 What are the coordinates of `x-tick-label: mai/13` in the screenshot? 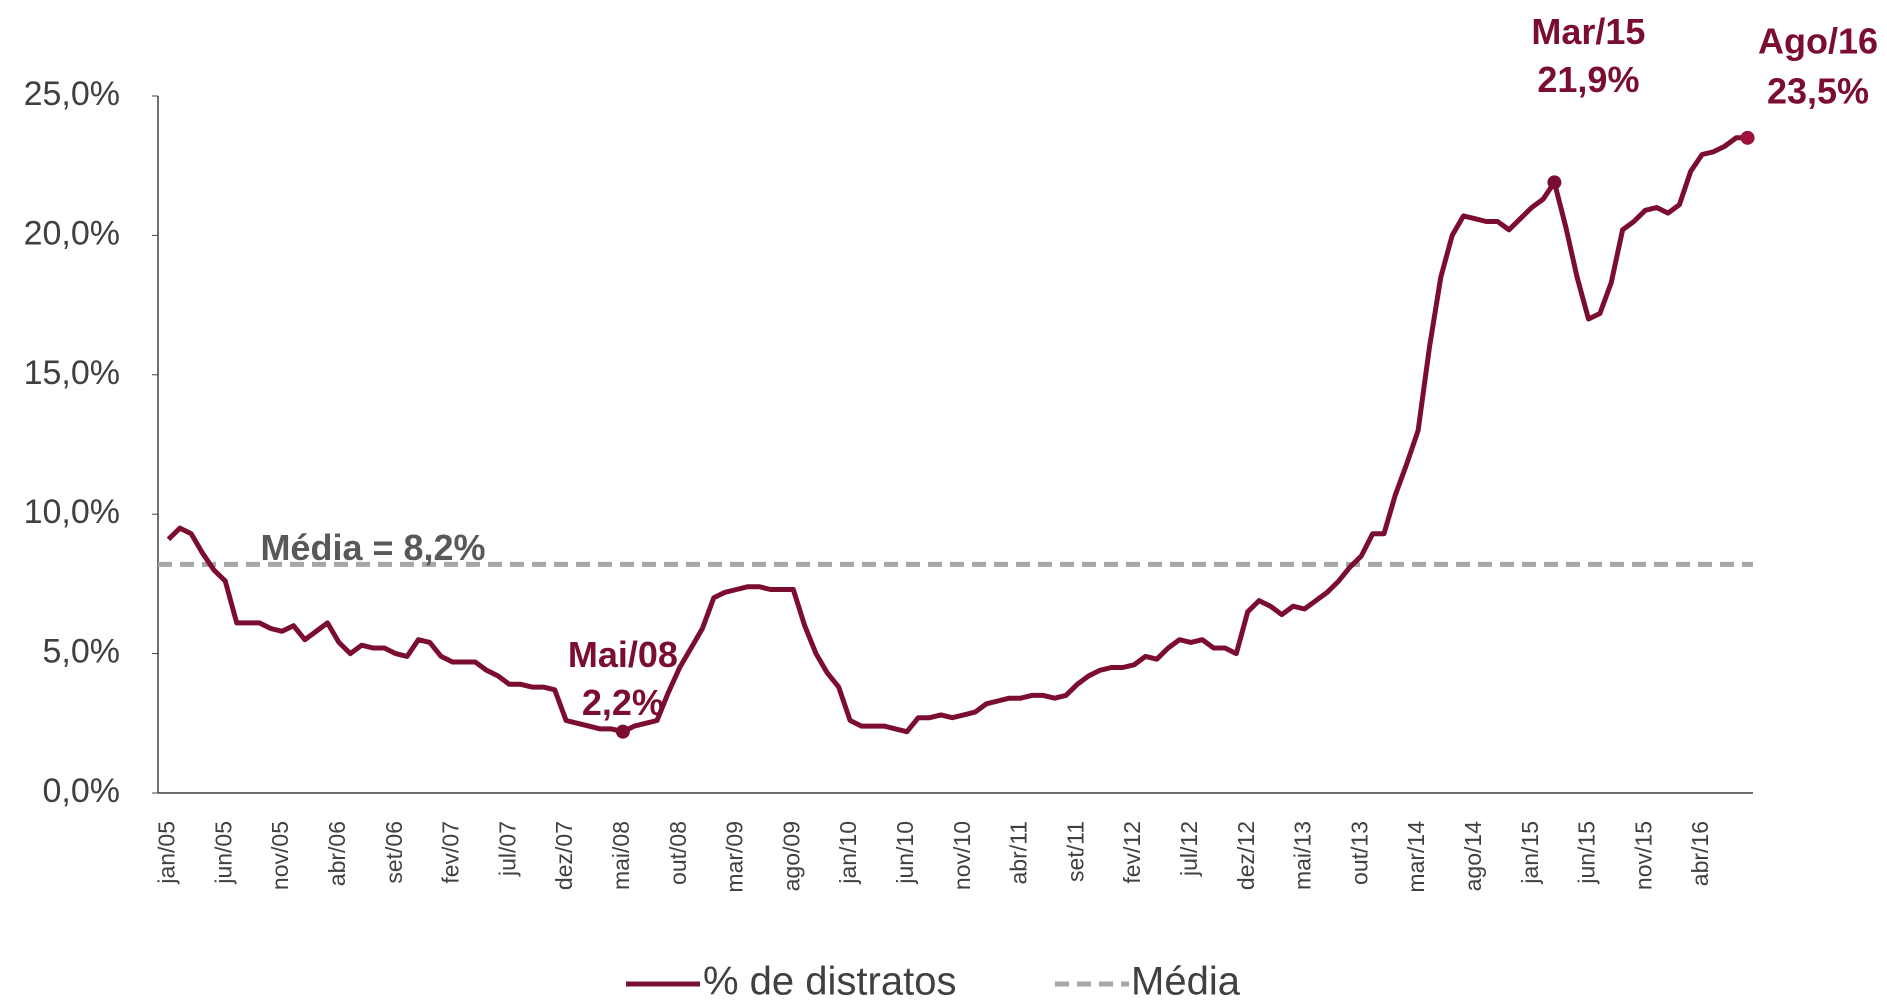 It's located at (1303, 855).